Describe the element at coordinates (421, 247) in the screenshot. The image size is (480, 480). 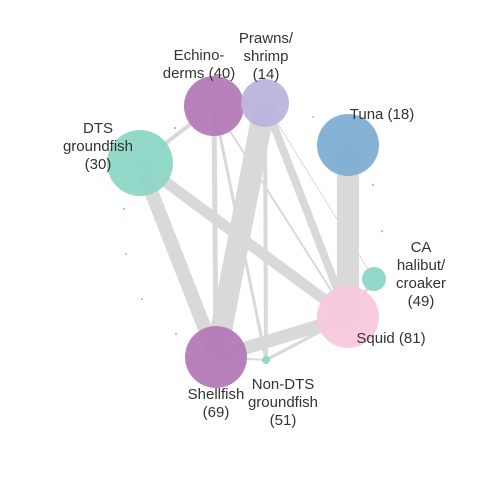
I see `label-line: CA` at that location.